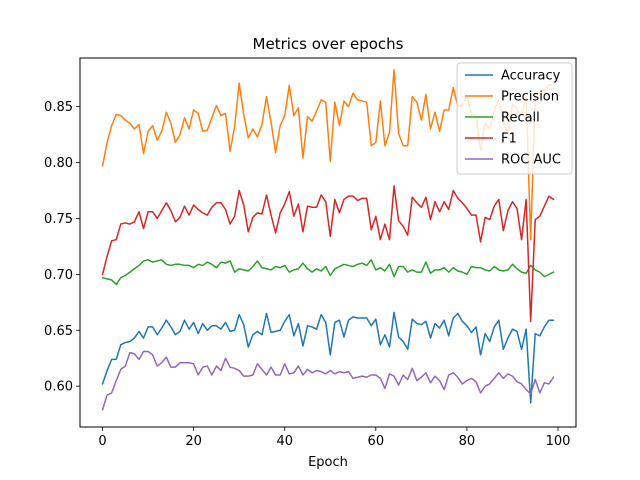  Describe the element at coordinates (520, 118) in the screenshot. I see `legend-label: Recall` at that location.